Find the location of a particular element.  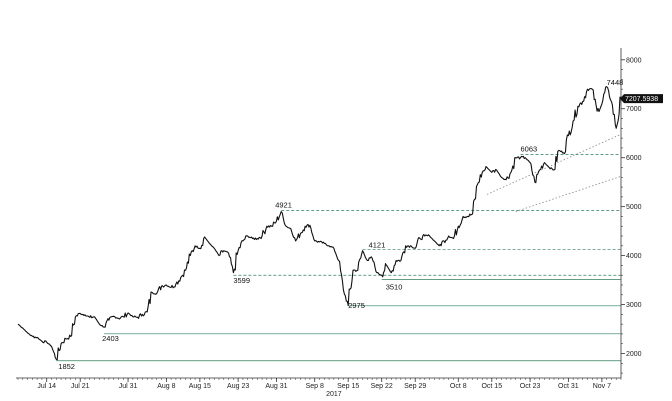

annotation-3510: 3510 is located at coordinates (394, 287).